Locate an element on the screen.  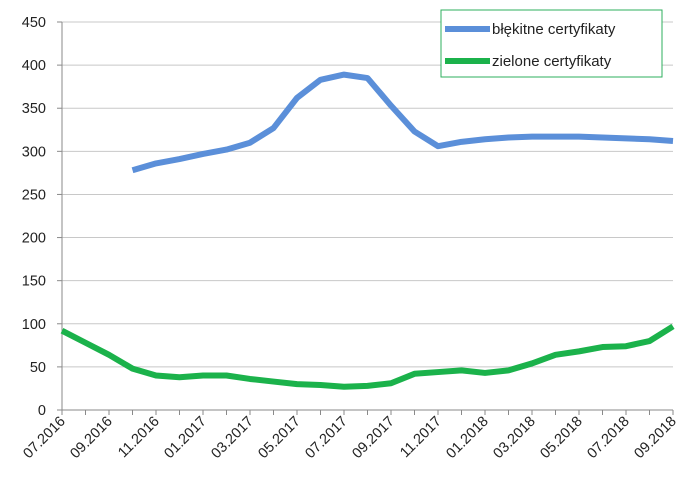
x-tick-label: 05.2018 is located at coordinates (561, 438).